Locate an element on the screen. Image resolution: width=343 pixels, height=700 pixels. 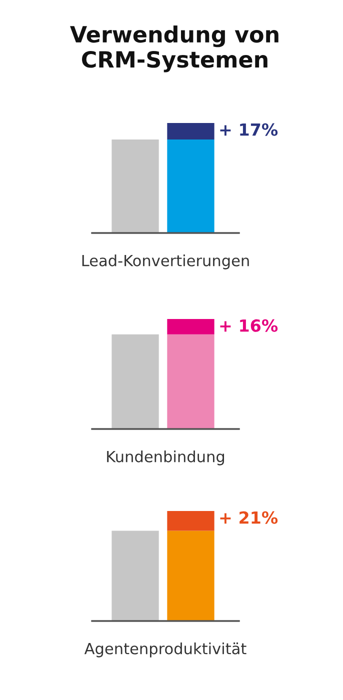
x-axis-title: Agentenproduktivität is located at coordinates (165, 650).